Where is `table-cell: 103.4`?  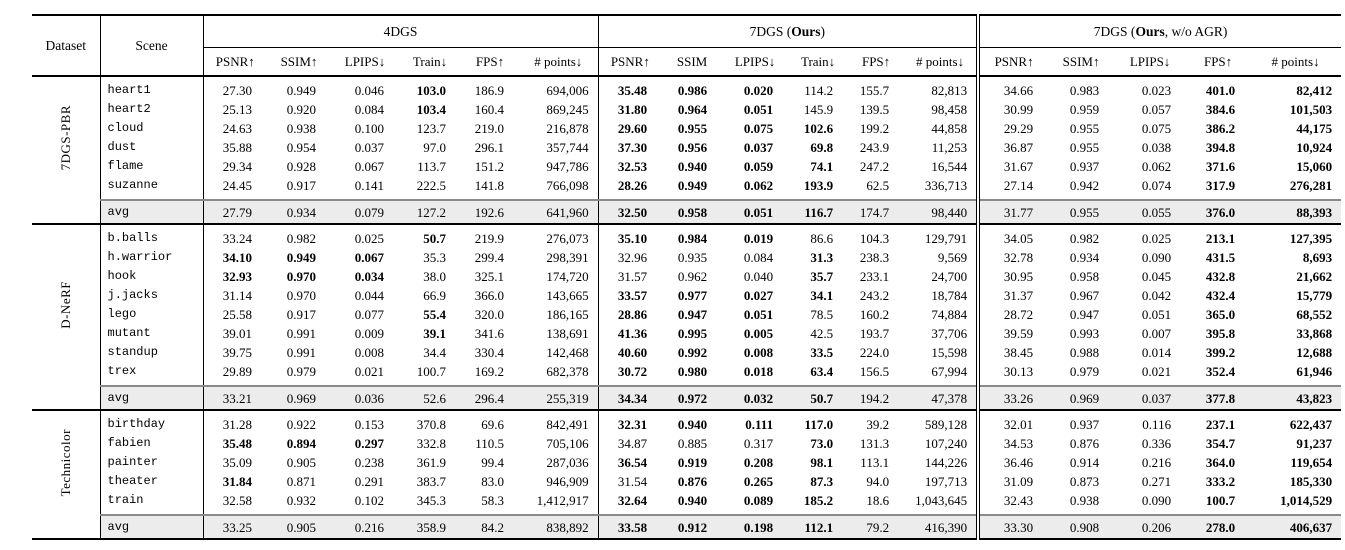
table-cell: 103.4 is located at coordinates (431, 109).